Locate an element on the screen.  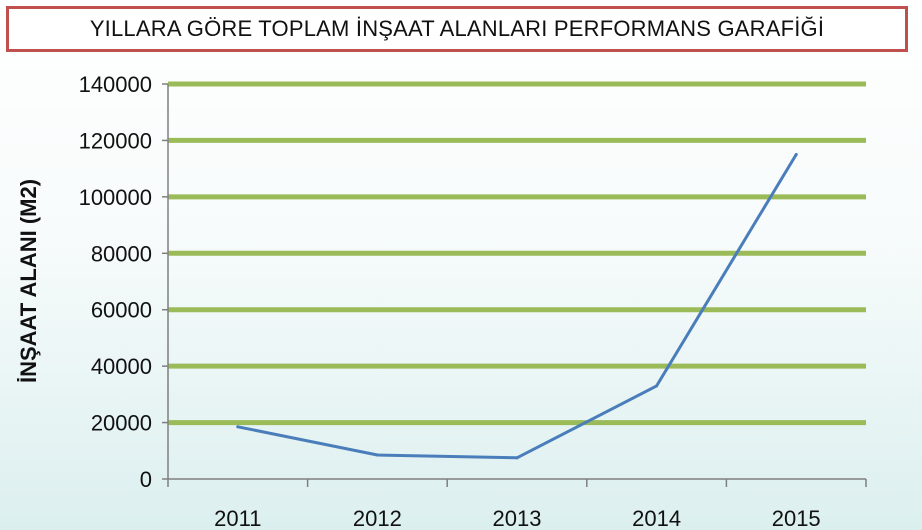
x-tick-labels: 2011 2012 2013 2014 2015 is located at coordinates (517, 518).